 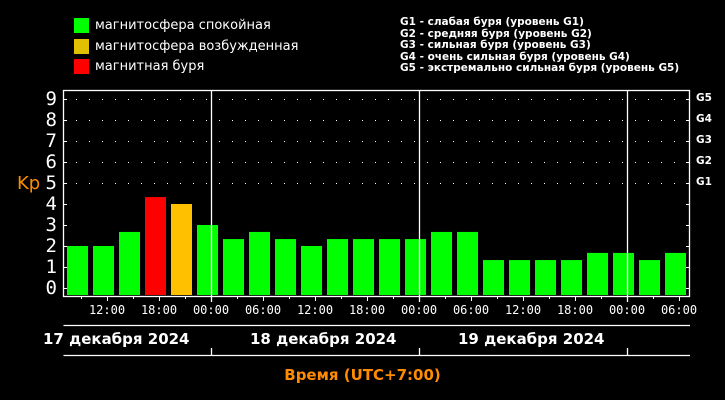 I want to click on y-tick-label: 3, so click(x=51, y=225).